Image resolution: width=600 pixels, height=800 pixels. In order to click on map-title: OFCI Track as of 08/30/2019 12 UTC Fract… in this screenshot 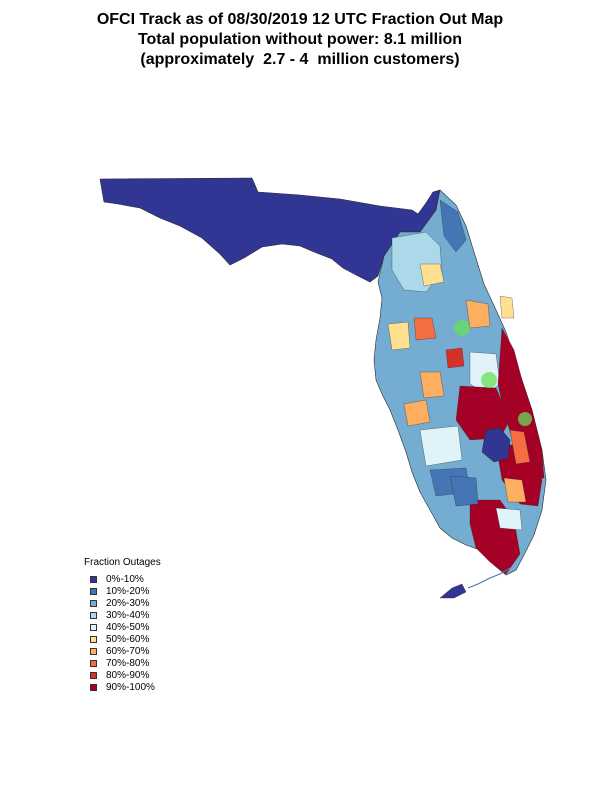, I will do `click(300, 40)`.